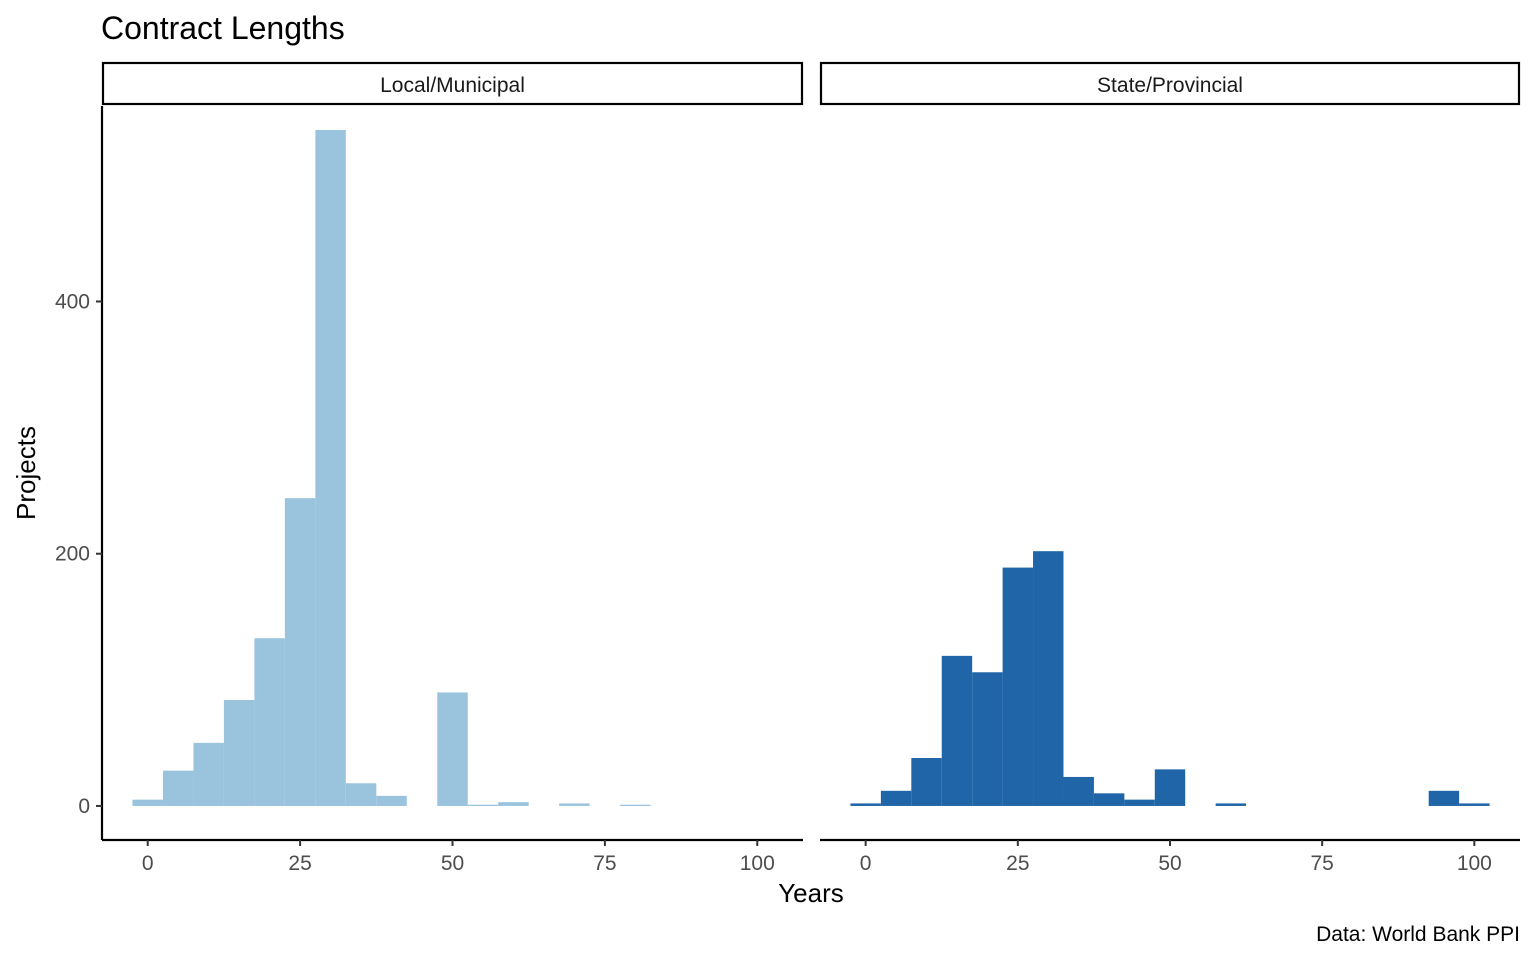 The width and height of the screenshot is (1536, 965). What do you see at coordinates (811, 893) in the screenshot?
I see `x-axis-title: Years` at bounding box center [811, 893].